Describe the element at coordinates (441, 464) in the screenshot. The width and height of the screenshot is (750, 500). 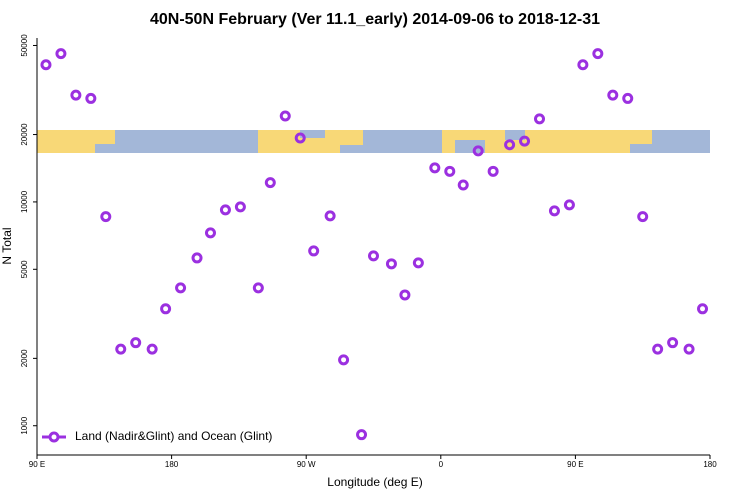
I see `x-tick-label: 0` at that location.